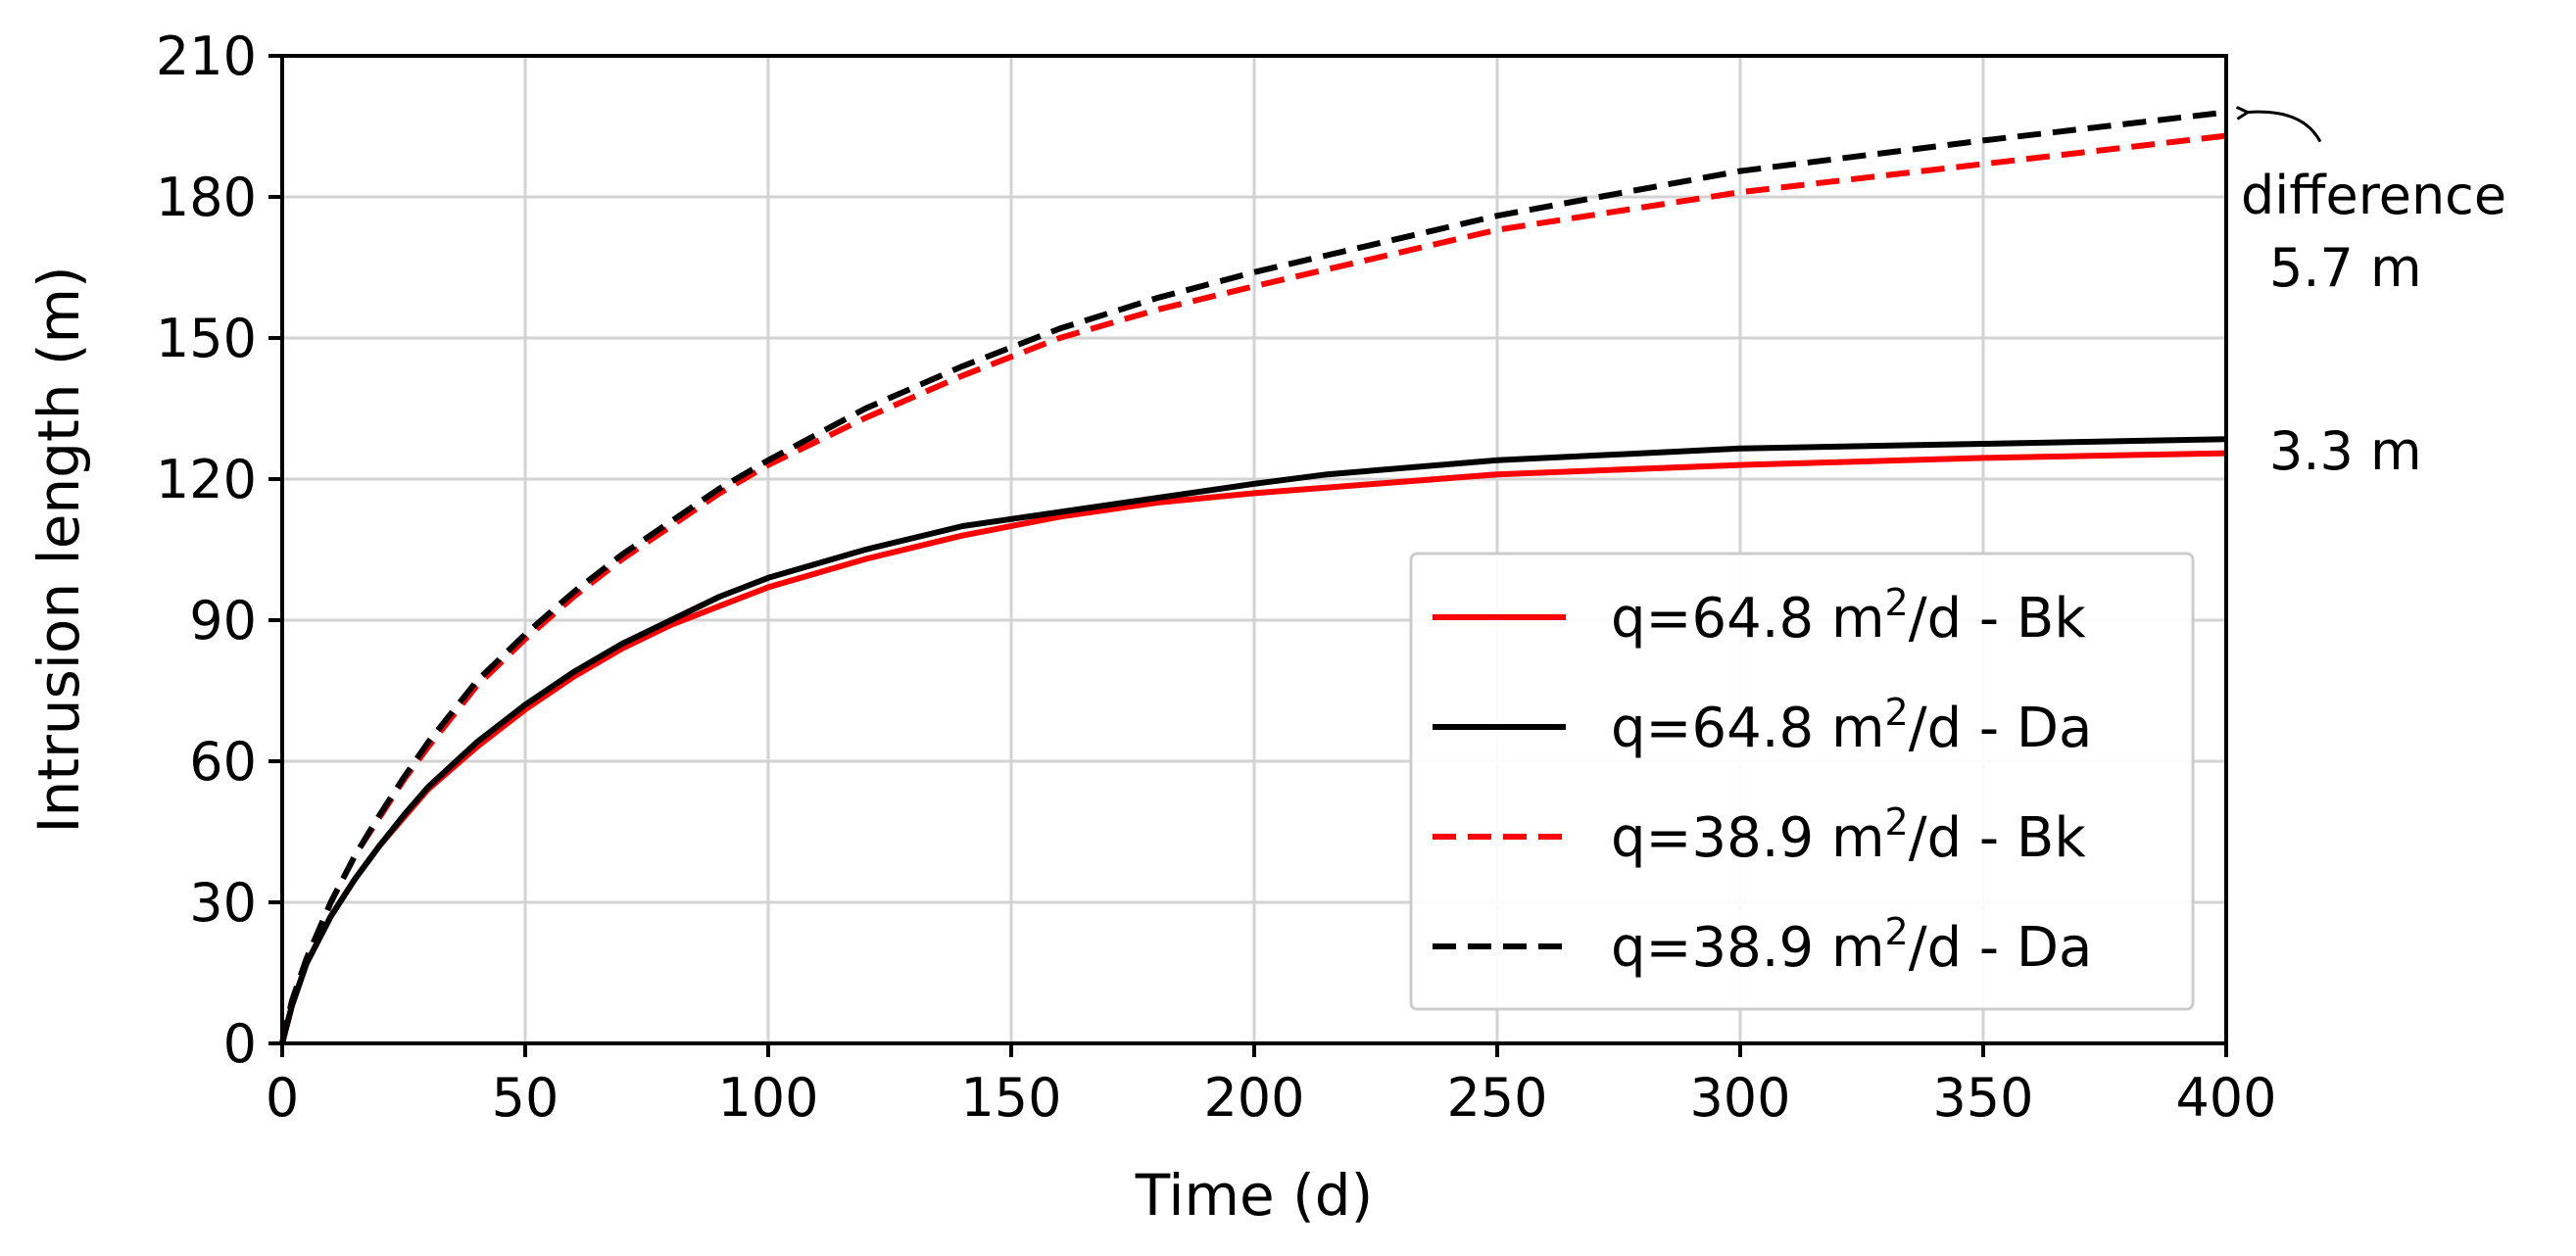 The image size is (2576, 1256). I want to click on x-tick-label: 100, so click(767, 1098).